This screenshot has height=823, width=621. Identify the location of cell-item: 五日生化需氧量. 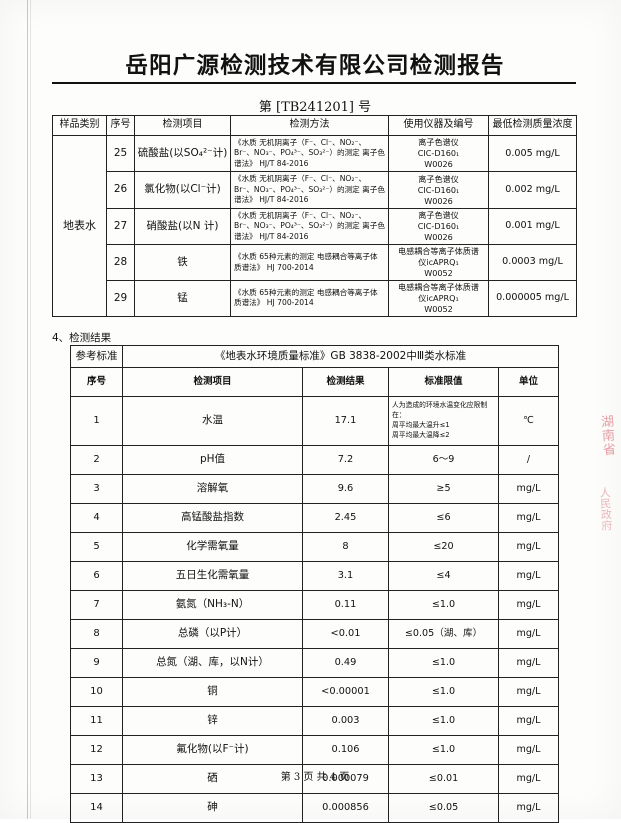
(212, 576).